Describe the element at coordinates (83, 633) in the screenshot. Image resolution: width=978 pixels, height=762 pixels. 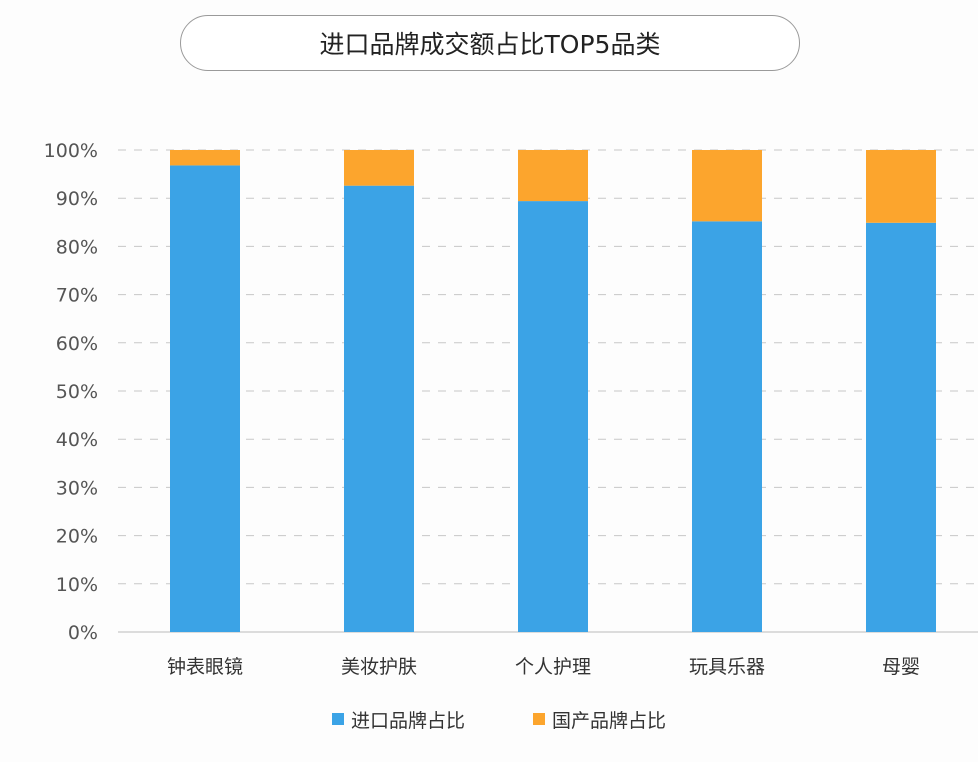
I see `y-tick-label: 0%` at that location.